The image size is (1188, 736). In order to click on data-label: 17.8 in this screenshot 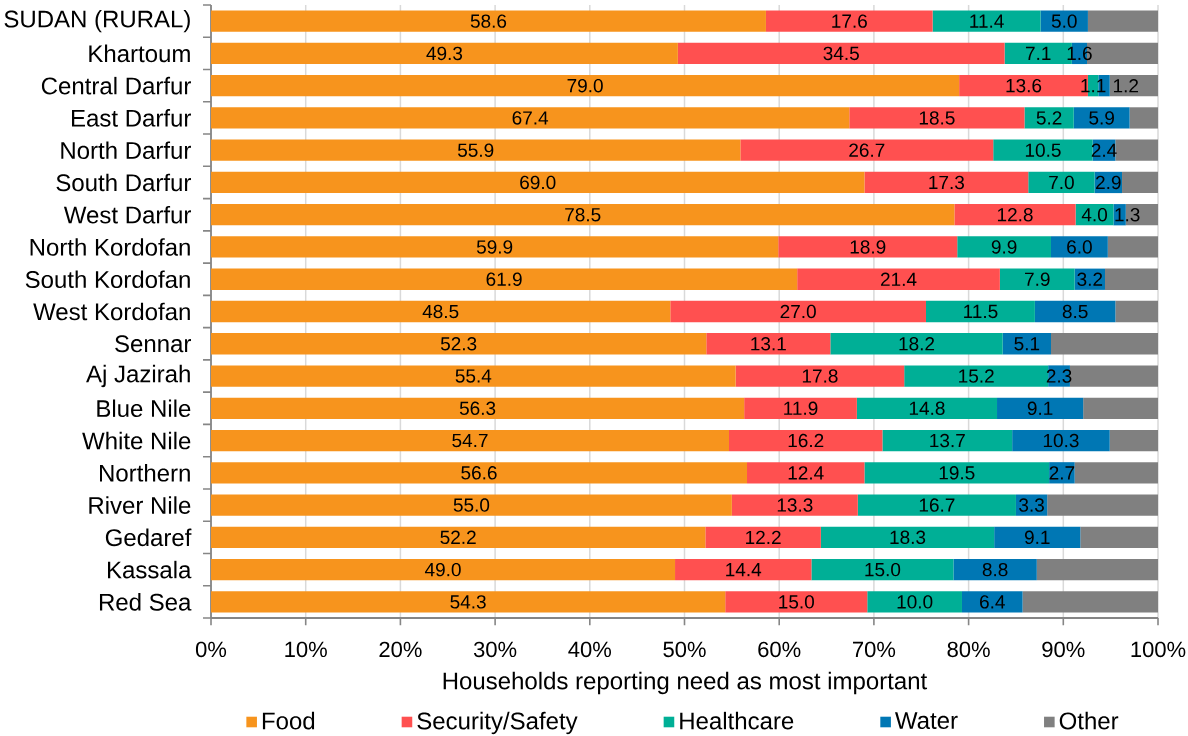, I will do `click(820, 376)`.